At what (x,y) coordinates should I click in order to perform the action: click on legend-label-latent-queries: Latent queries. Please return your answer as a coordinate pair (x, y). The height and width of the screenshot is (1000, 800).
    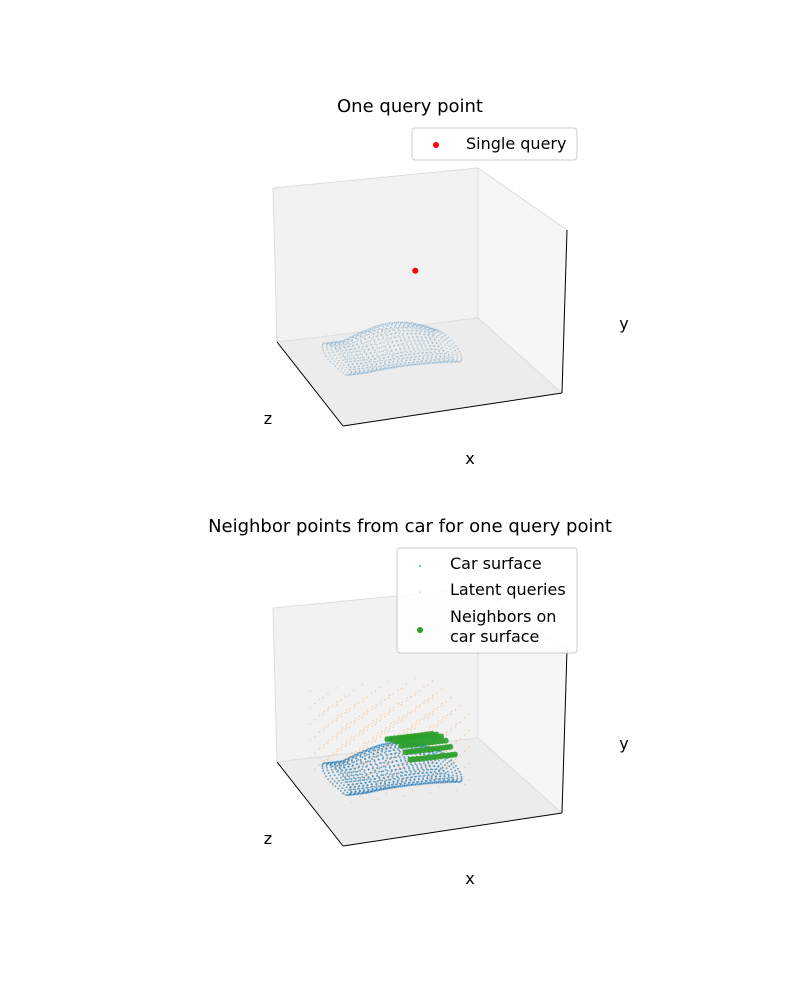
    Looking at the image, I should click on (508, 589).